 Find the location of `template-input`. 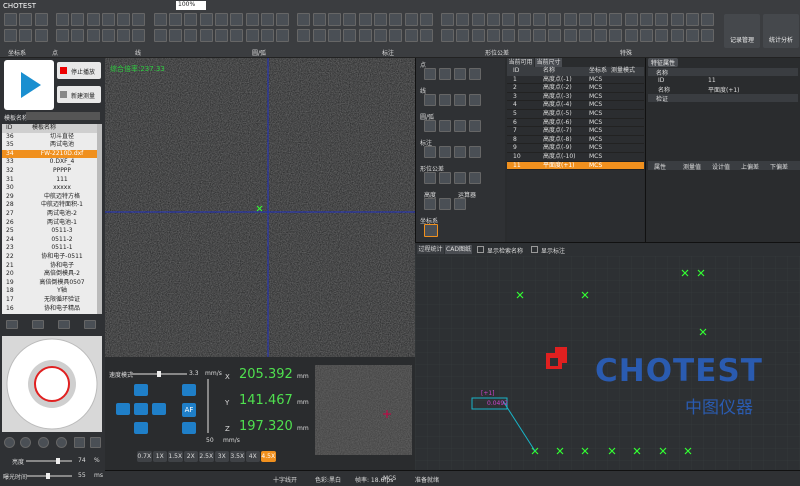

template-input is located at coordinates (63, 116).